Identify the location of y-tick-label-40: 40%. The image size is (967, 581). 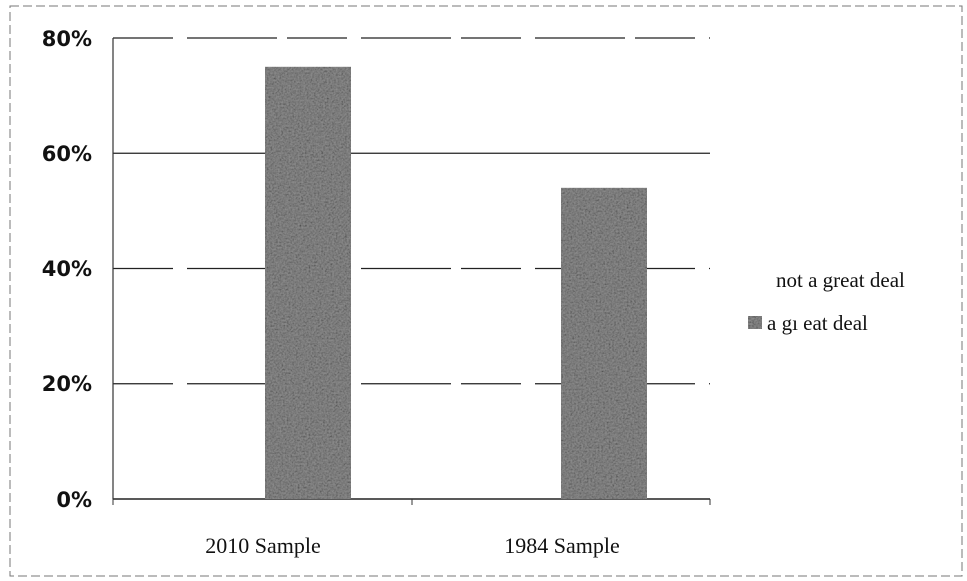
(67, 269).